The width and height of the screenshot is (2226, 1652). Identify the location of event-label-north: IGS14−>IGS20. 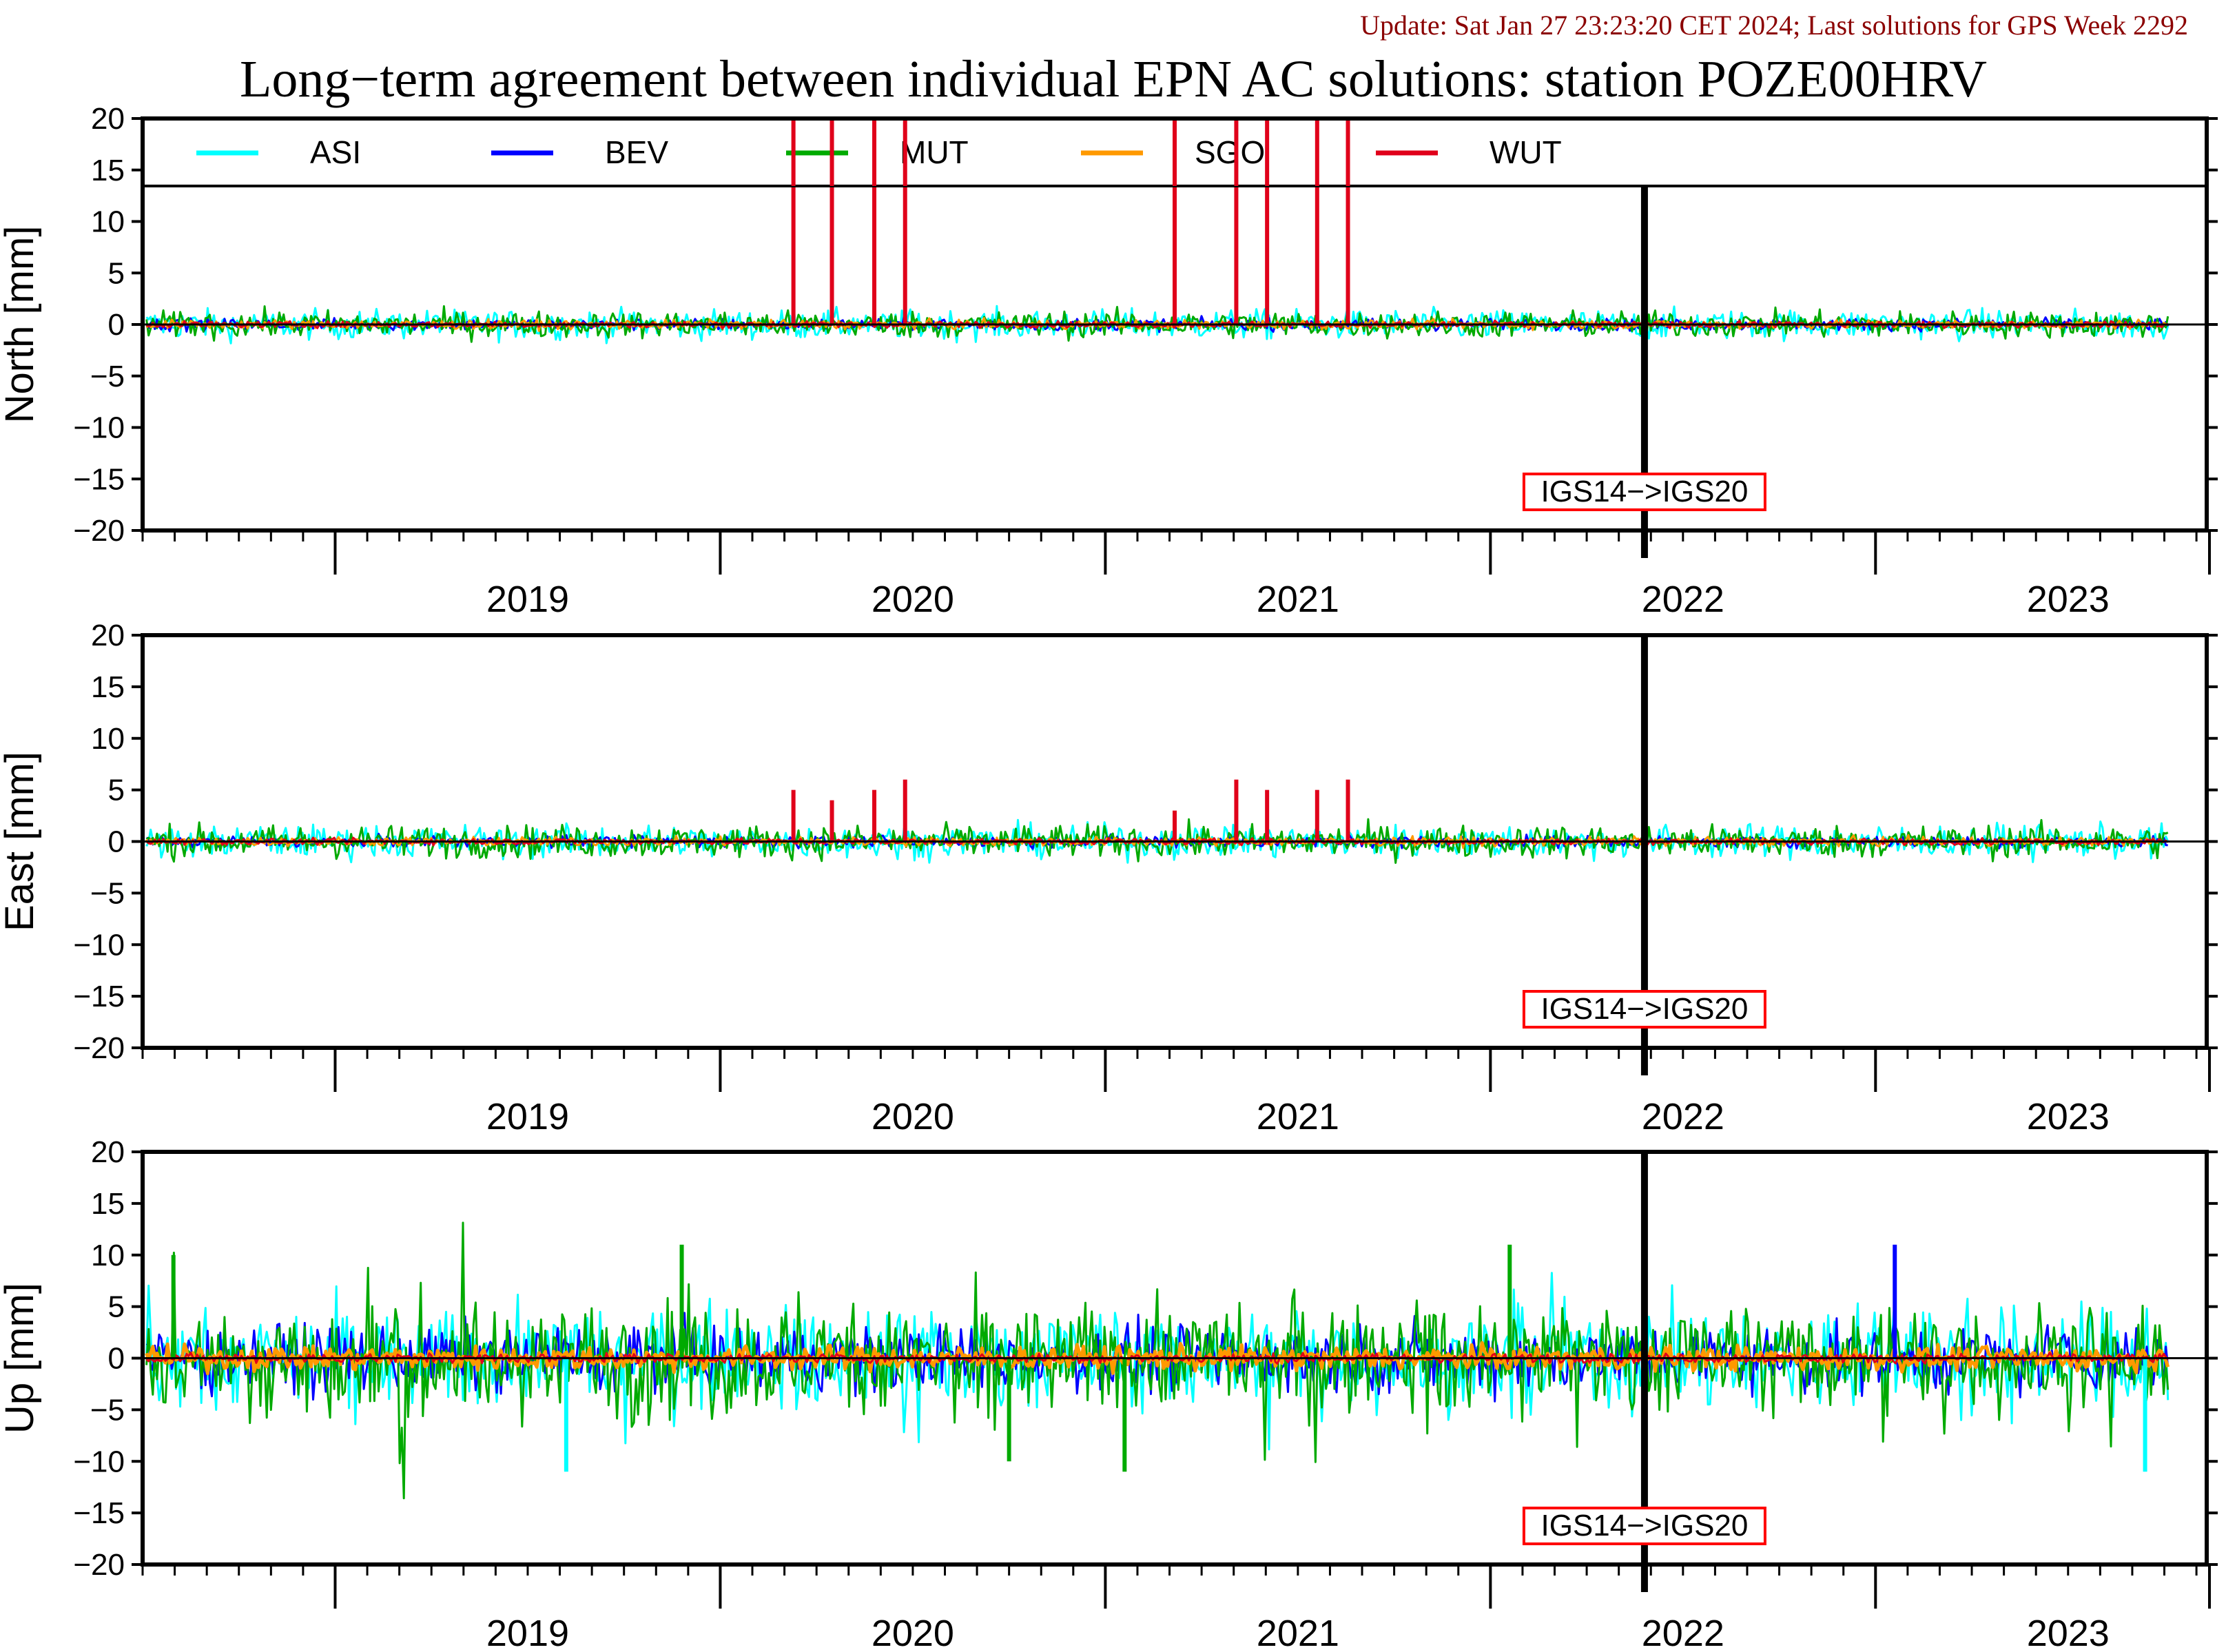
(1644, 491).